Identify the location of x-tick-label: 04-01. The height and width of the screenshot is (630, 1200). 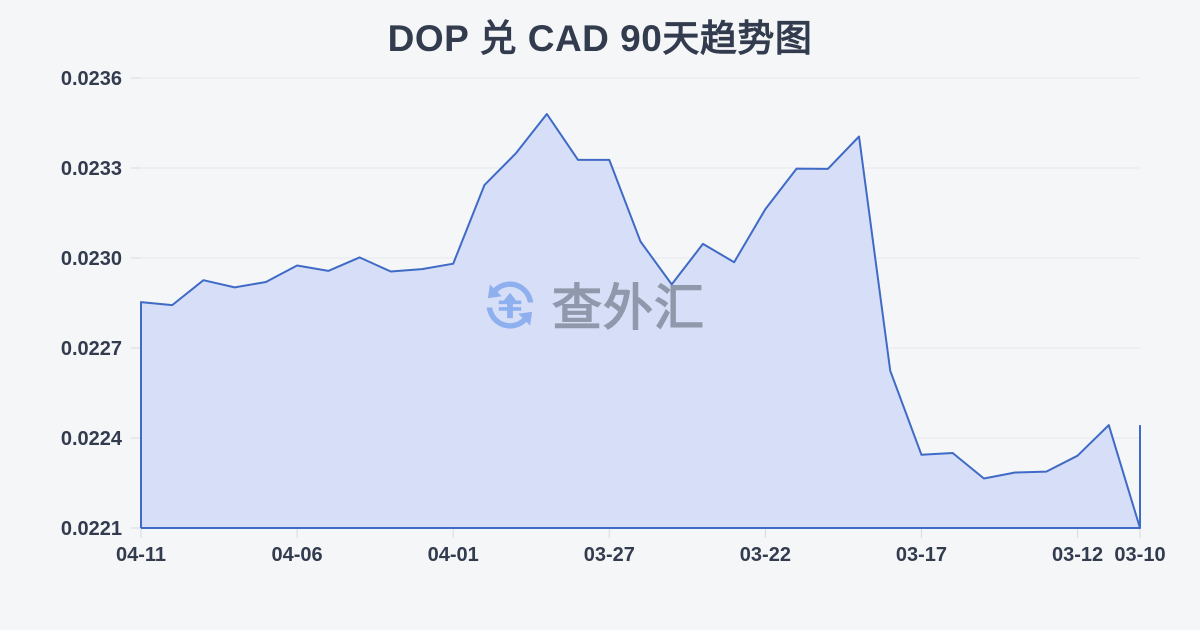
(453, 555).